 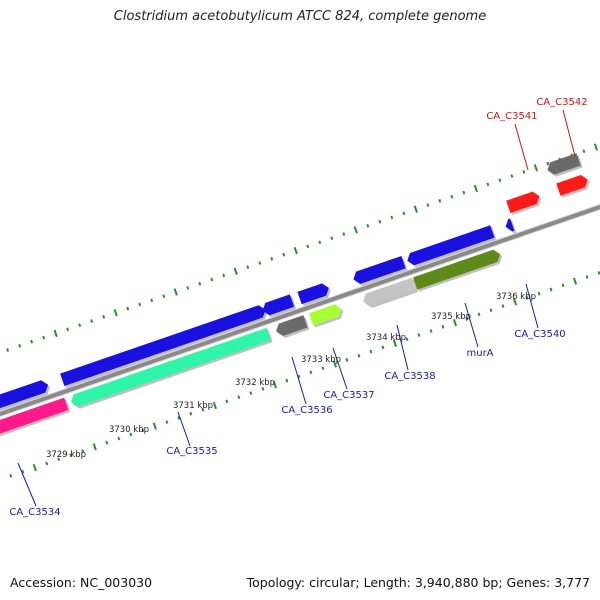 I want to click on scale-label: 3736 kbp, so click(x=516, y=297).